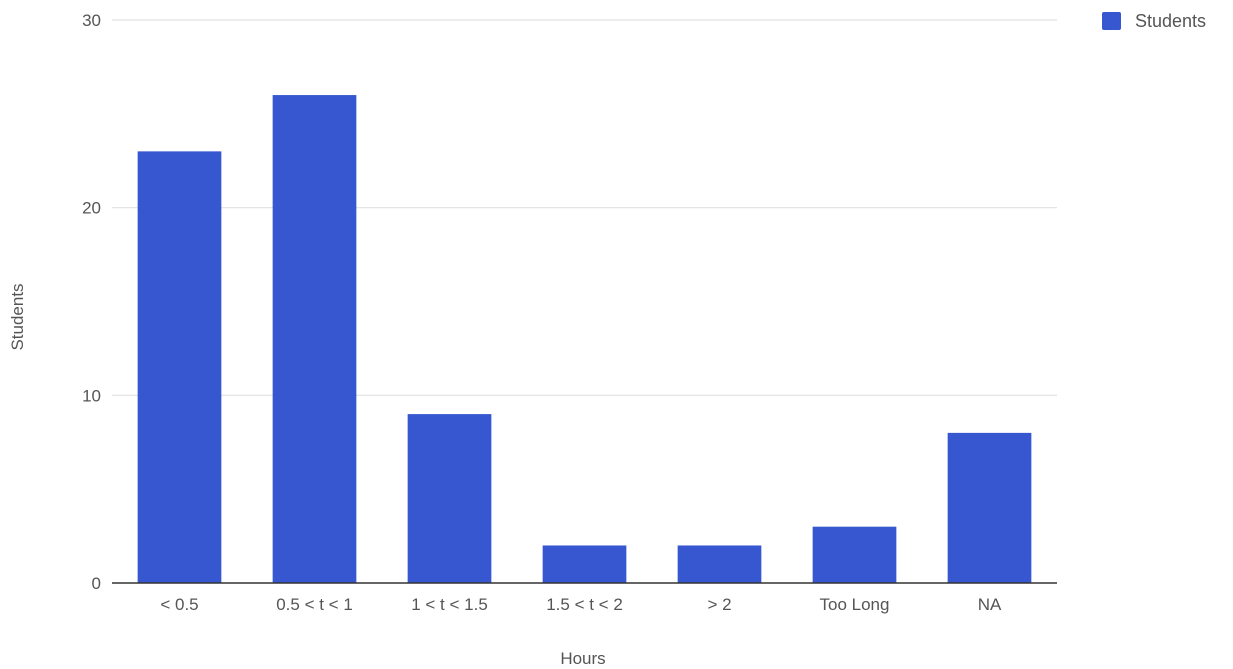 Image resolution: width=1233 pixels, height=669 pixels. Describe the element at coordinates (1111, 21) in the screenshot. I see `legend-swatch` at that location.